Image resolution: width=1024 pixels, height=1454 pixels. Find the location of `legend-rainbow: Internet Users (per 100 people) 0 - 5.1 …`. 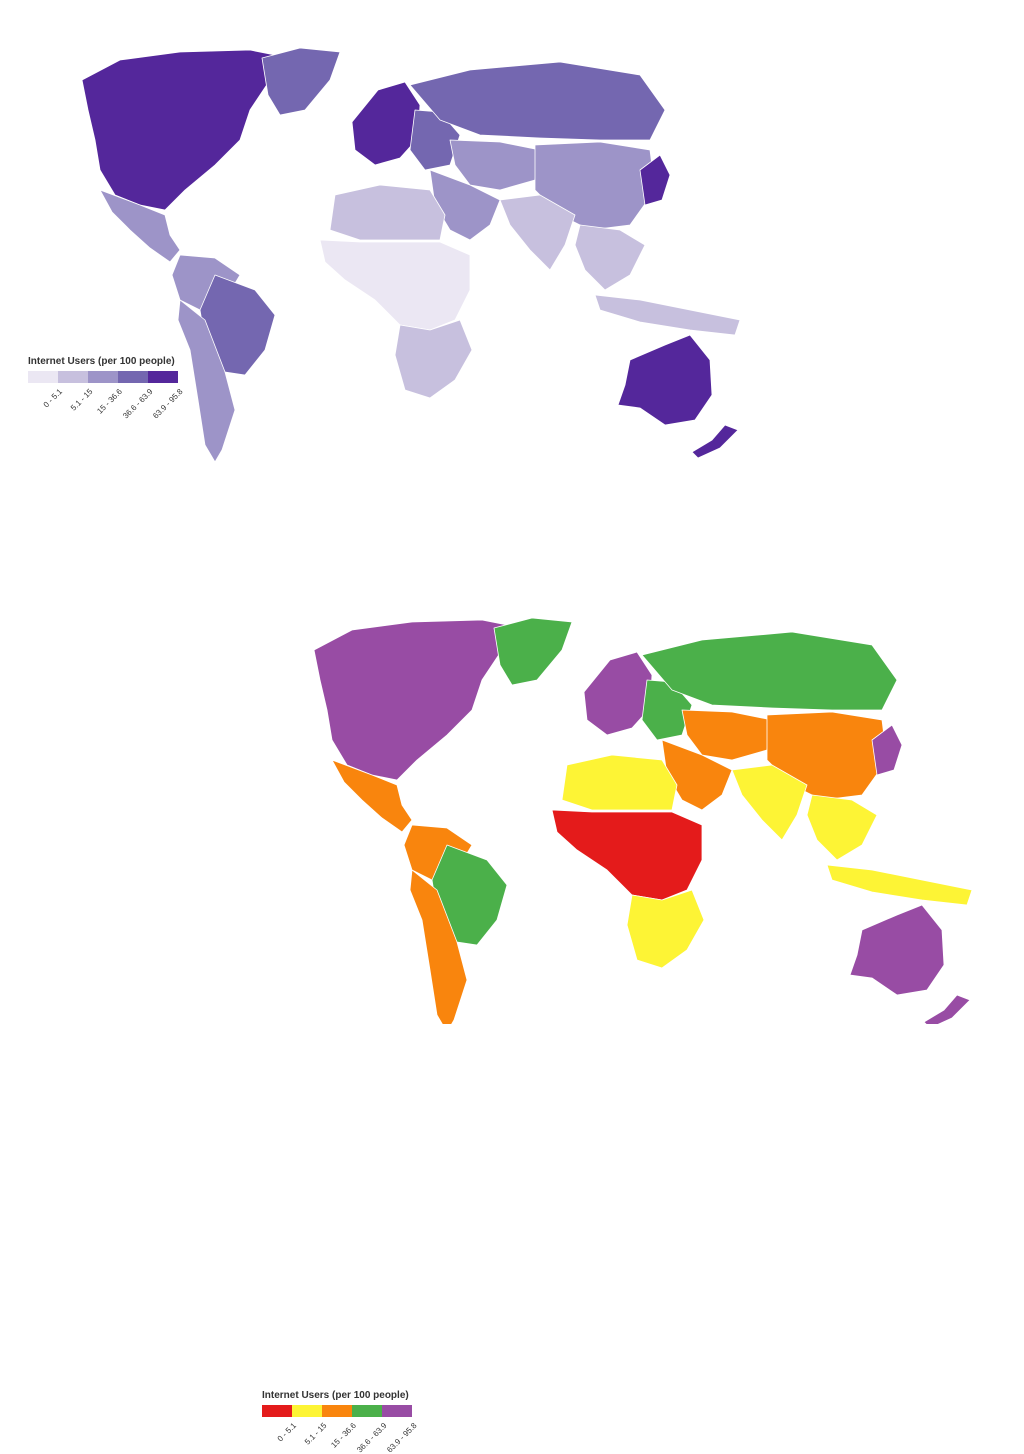

legend-rainbow: Internet Users (per 100 people) 0 - 5.1 … is located at coordinates (340, 1422).